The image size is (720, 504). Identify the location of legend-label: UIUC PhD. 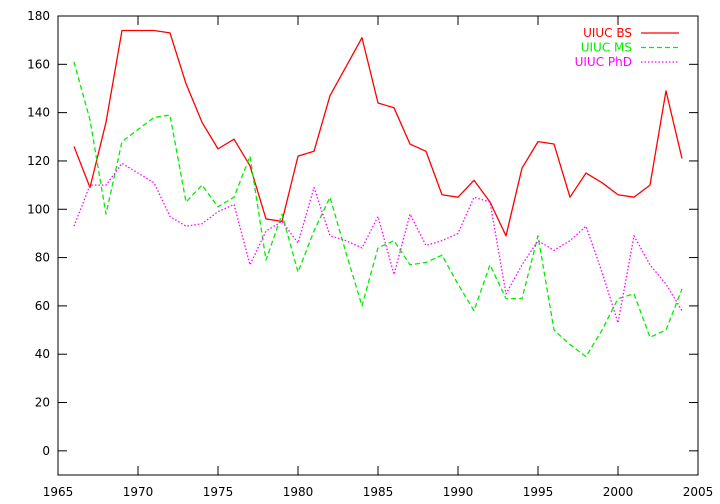
(603, 62).